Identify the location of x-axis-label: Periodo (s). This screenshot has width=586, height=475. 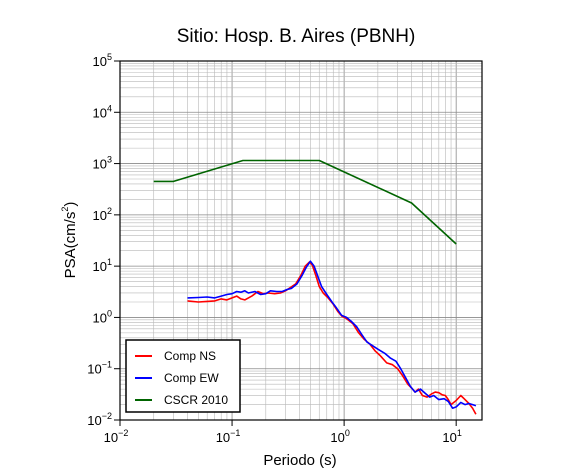
(299, 460).